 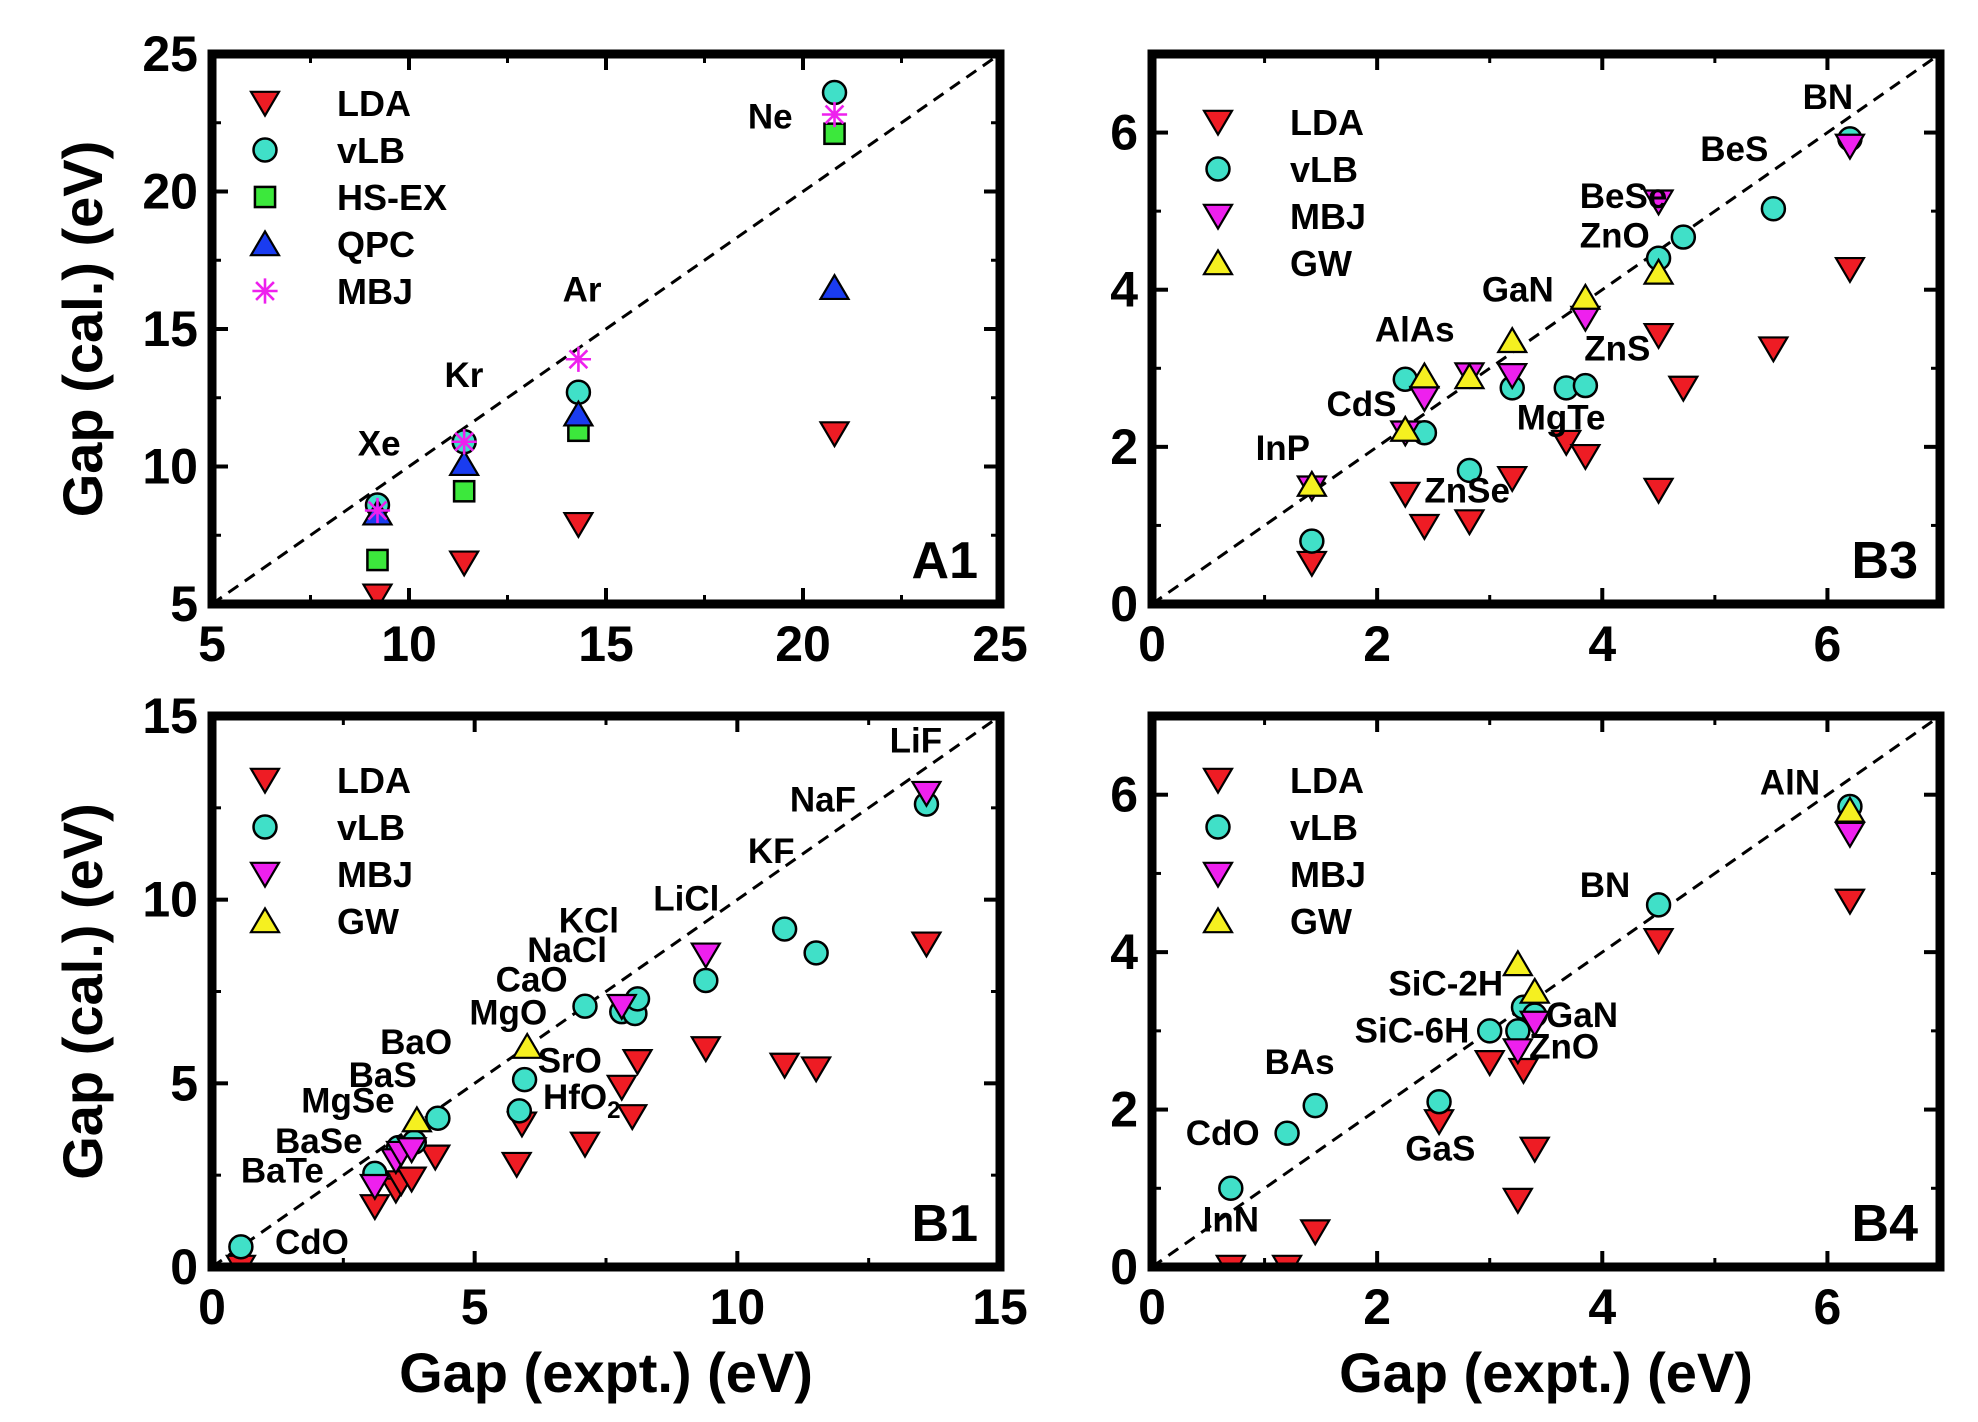 I want to click on material-label: HfO2, so click(x=582, y=1101).